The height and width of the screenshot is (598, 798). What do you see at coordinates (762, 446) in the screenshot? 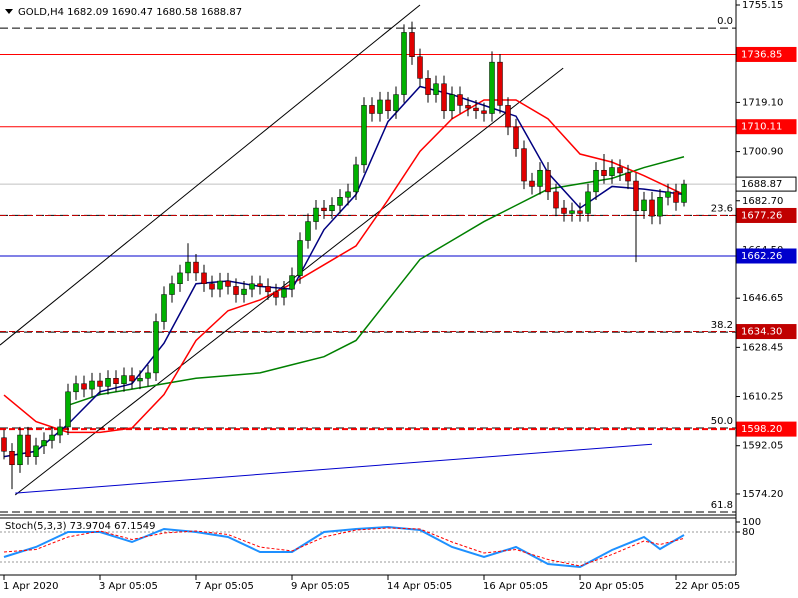
I see `y-tick-label: 1592.05` at bounding box center [762, 446].